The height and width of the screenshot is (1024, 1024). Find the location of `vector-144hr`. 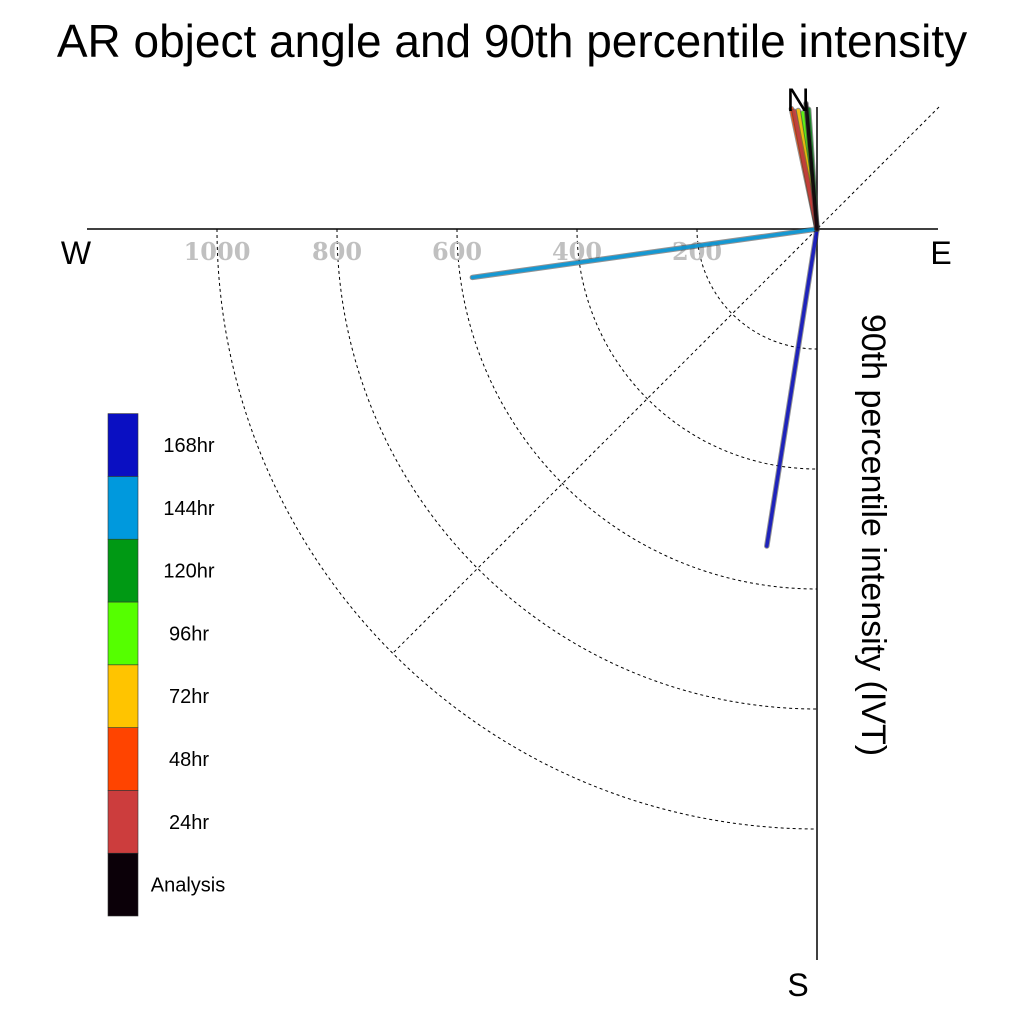

vector-144hr is located at coordinates (644, 253).